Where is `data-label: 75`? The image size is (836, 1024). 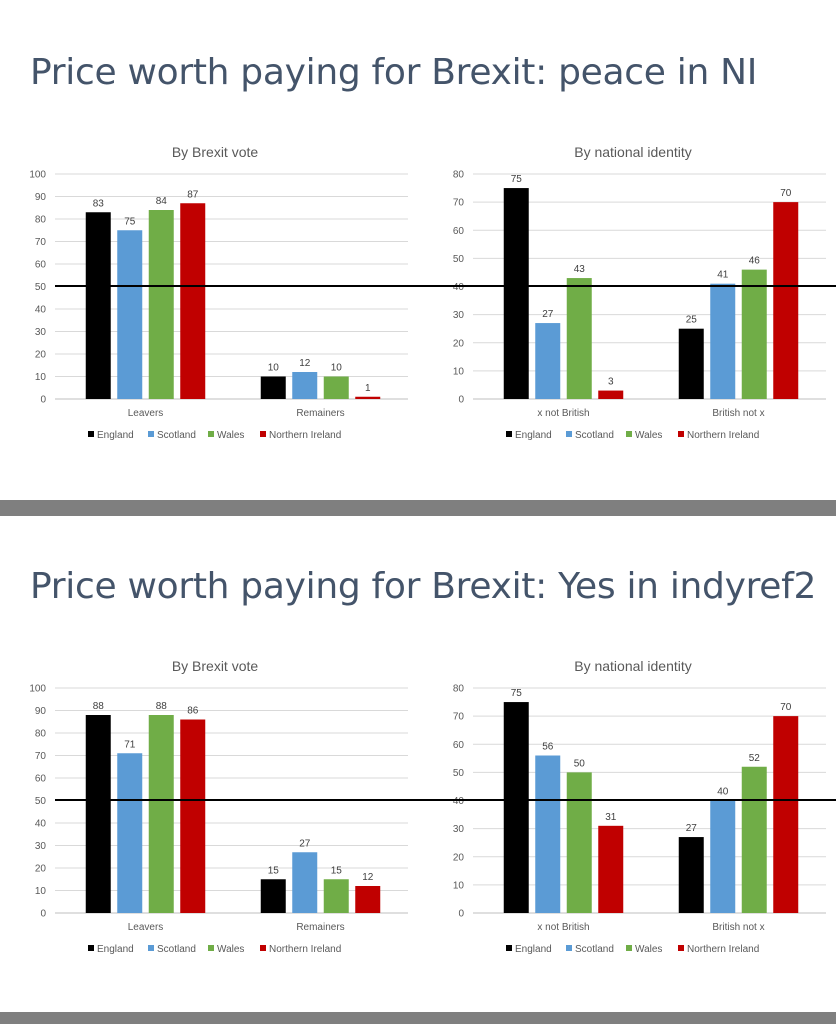
data-label: 75 is located at coordinates (517, 693).